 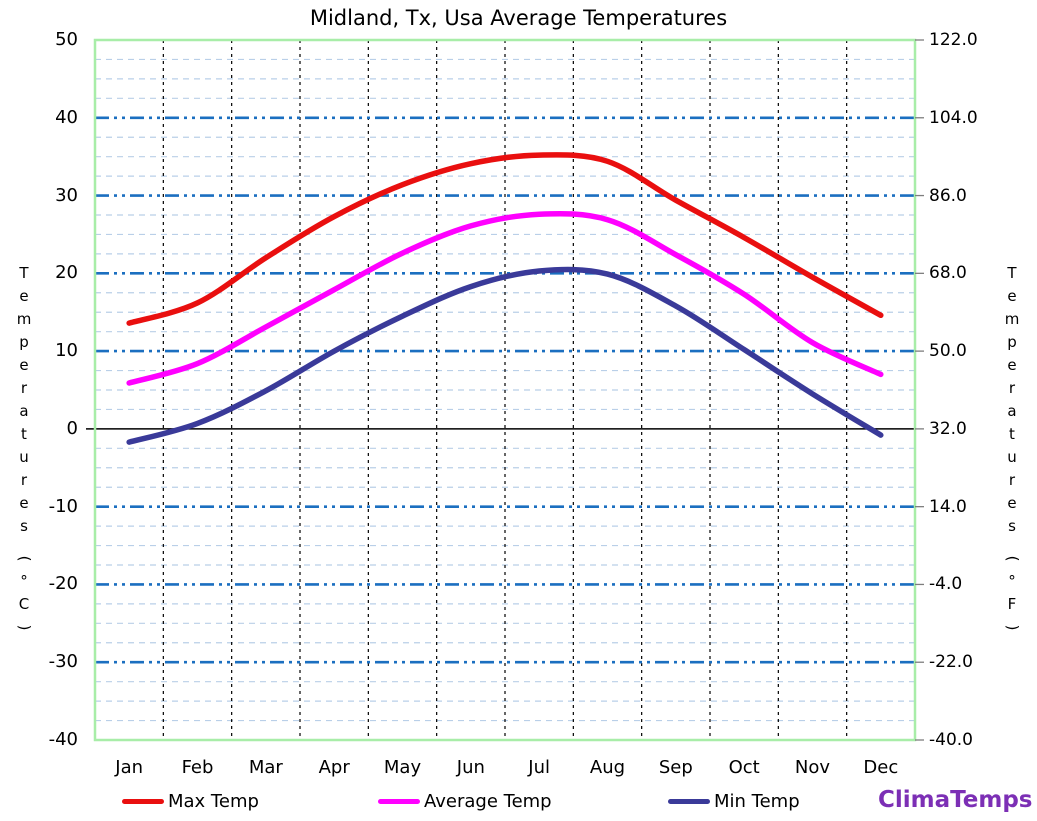 I want to click on y-tick-label-celsius: -20, so click(x=63, y=584).